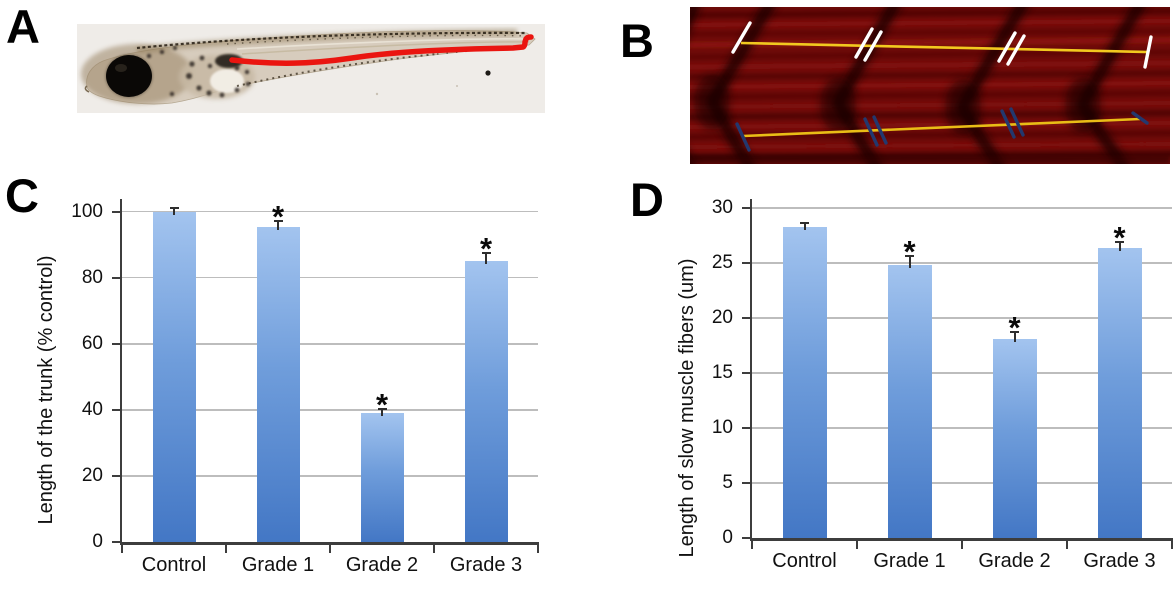 The width and height of the screenshot is (1175, 590). I want to click on fish-eye, so click(129, 76).